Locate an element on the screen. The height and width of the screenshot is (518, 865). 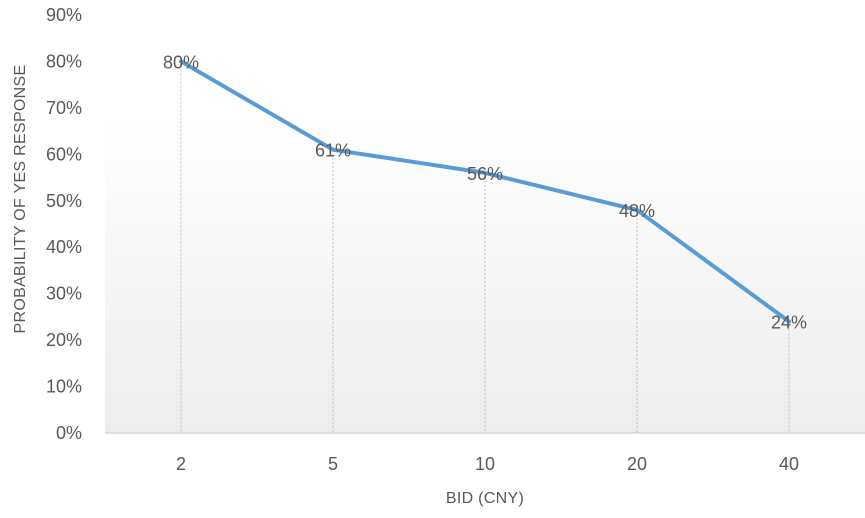
x-axis-ticks: 2 5 10 20 40 is located at coordinates (487, 464).